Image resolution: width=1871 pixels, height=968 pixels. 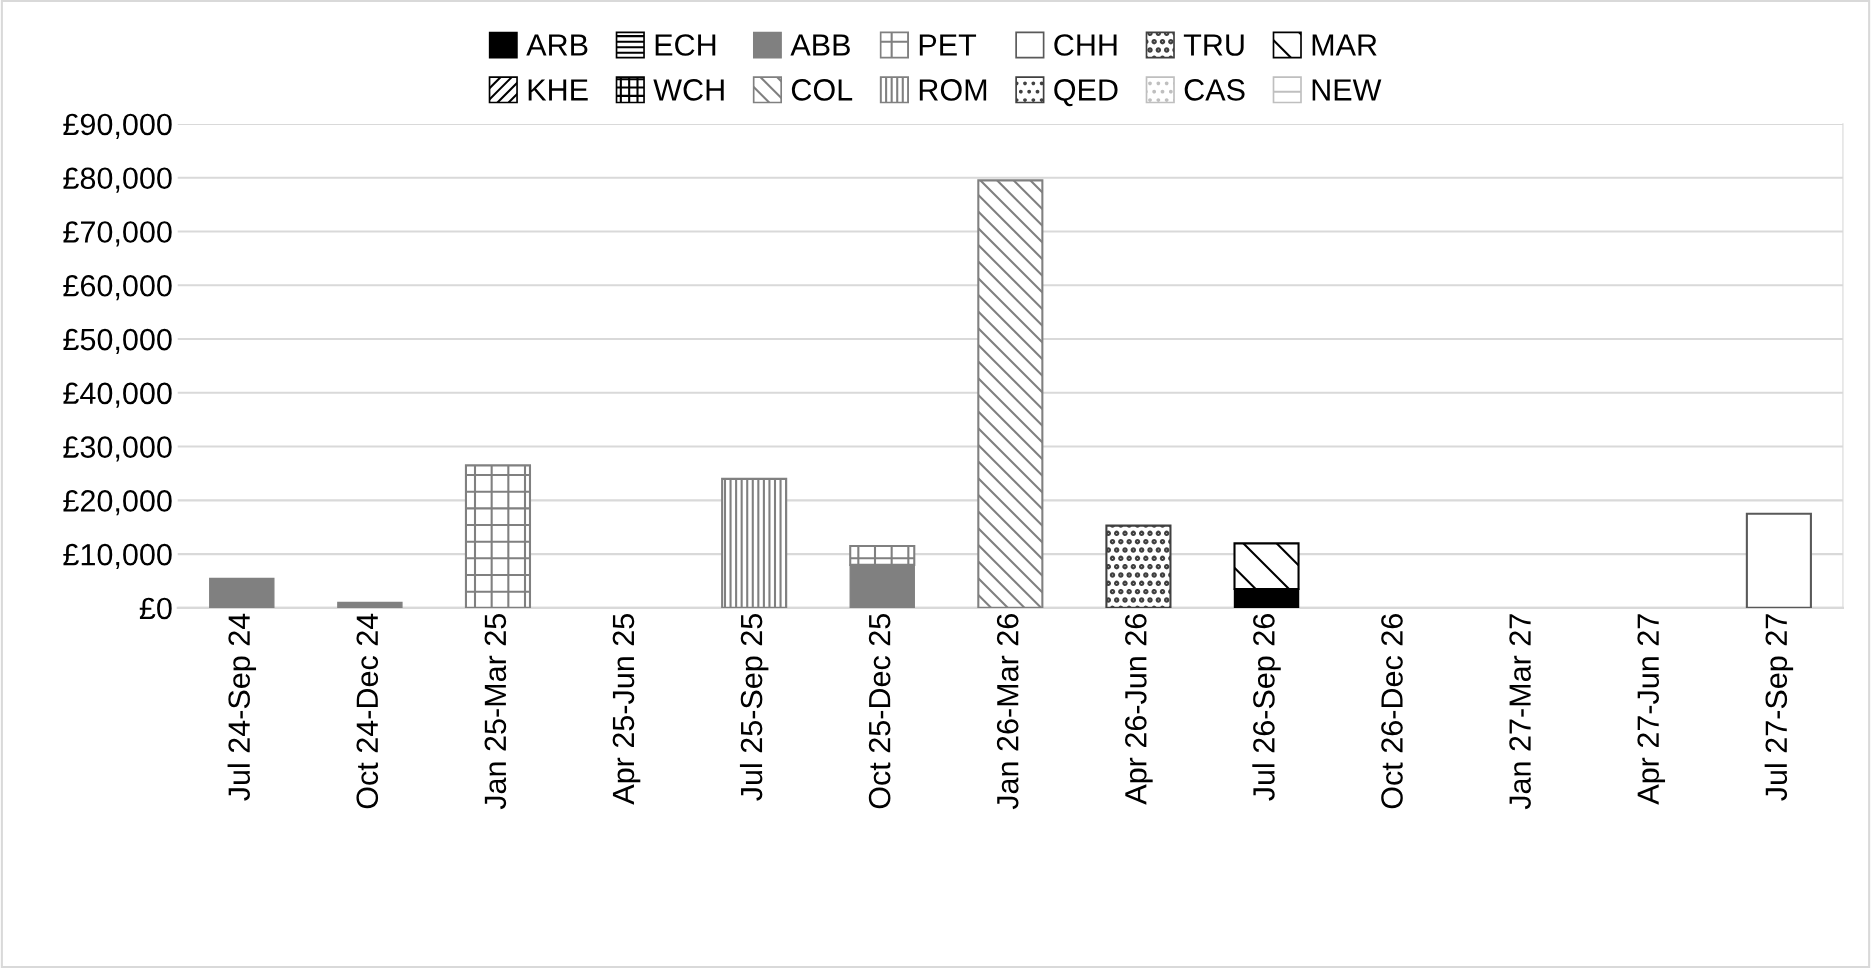 I want to click on legend-label: PET, so click(x=948, y=45).